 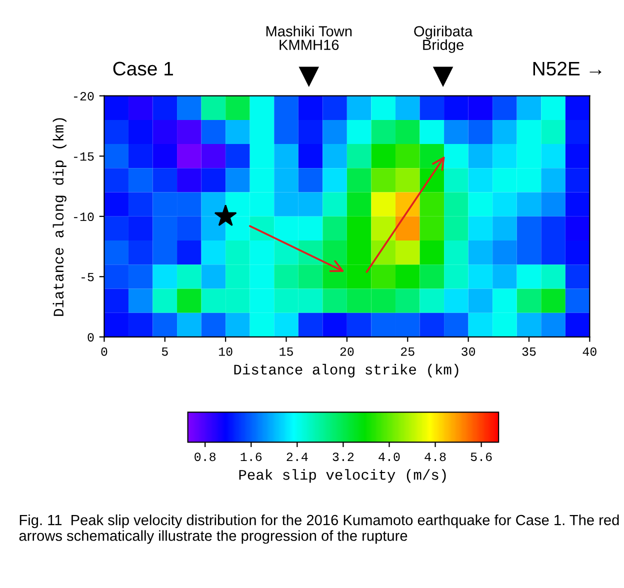 What do you see at coordinates (567, 69) in the screenshot?
I see `text: N52E →` at bounding box center [567, 69].